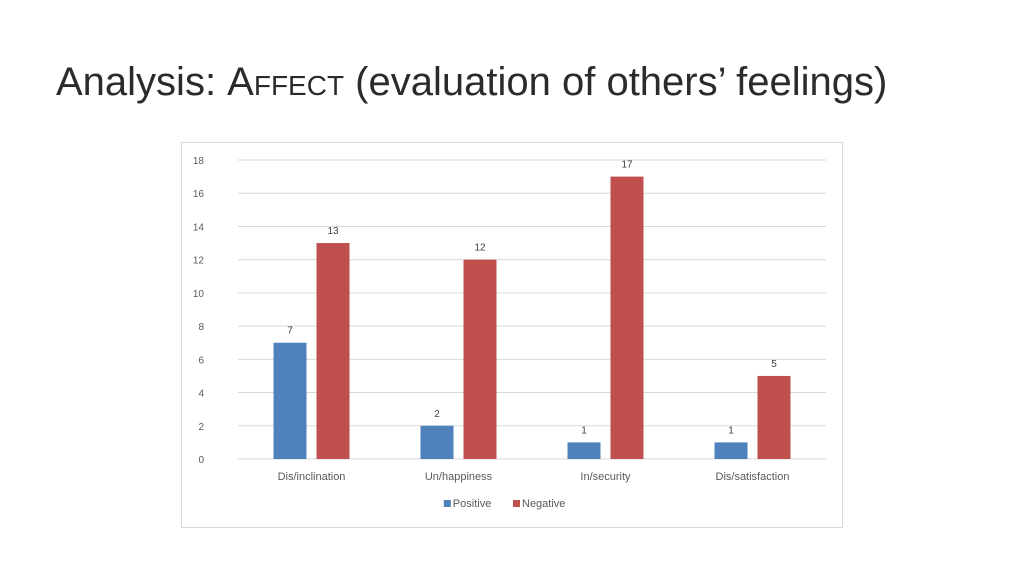 The width and height of the screenshot is (1024, 576). Describe the element at coordinates (459, 477) in the screenshot. I see `x-tick-label: Un/happiness` at that location.